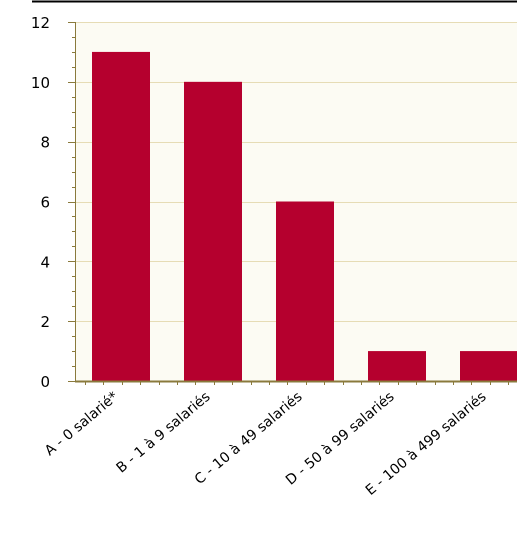  I want to click on y-tick-labels: 0 2 4 6 8 10 12, so click(40, 202).